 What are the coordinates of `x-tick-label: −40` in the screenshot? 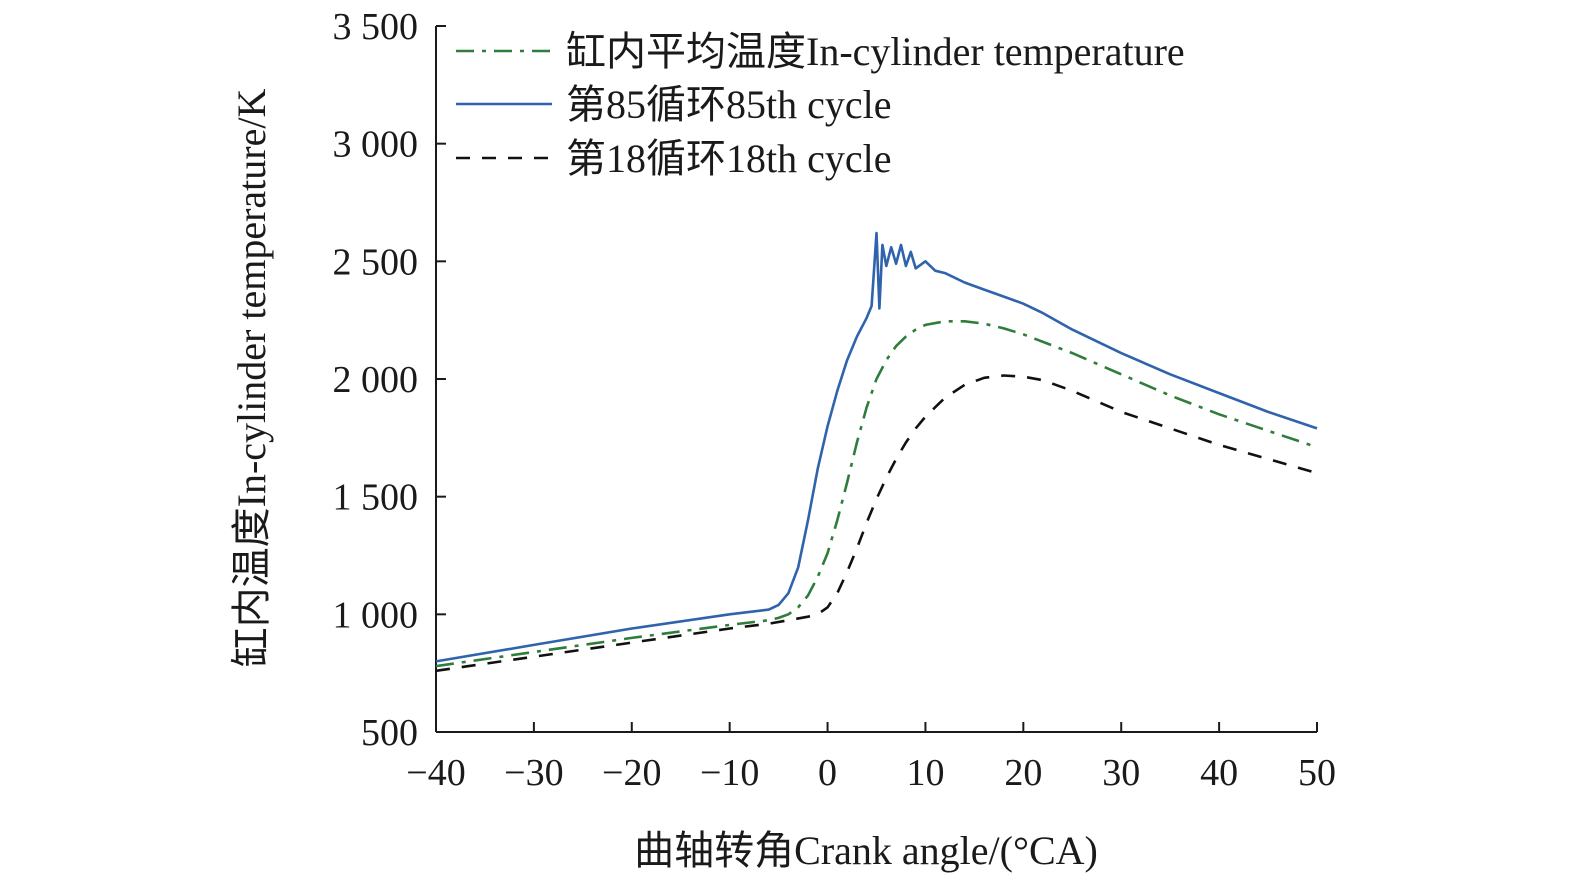 It's located at (435, 773).